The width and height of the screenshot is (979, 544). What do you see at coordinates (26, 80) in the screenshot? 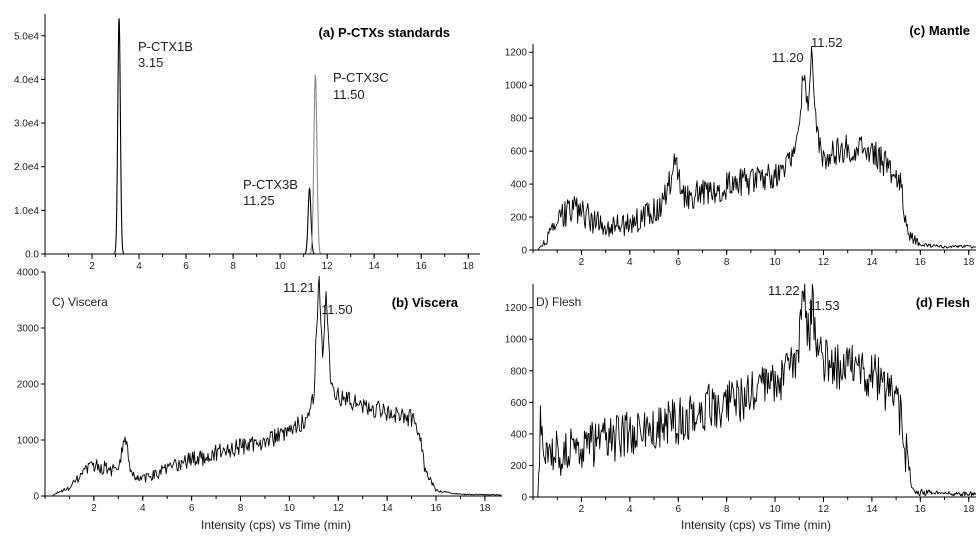
I see `y-tick-label: 4.0e4` at bounding box center [26, 80].